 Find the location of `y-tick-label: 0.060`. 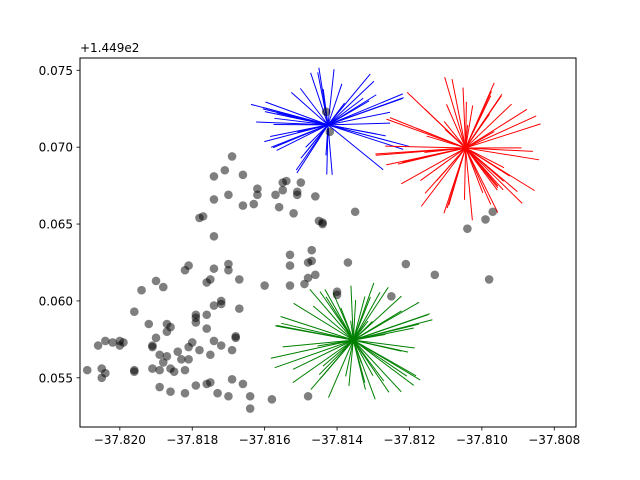

y-tick-label: 0.060 is located at coordinates (56, 301).